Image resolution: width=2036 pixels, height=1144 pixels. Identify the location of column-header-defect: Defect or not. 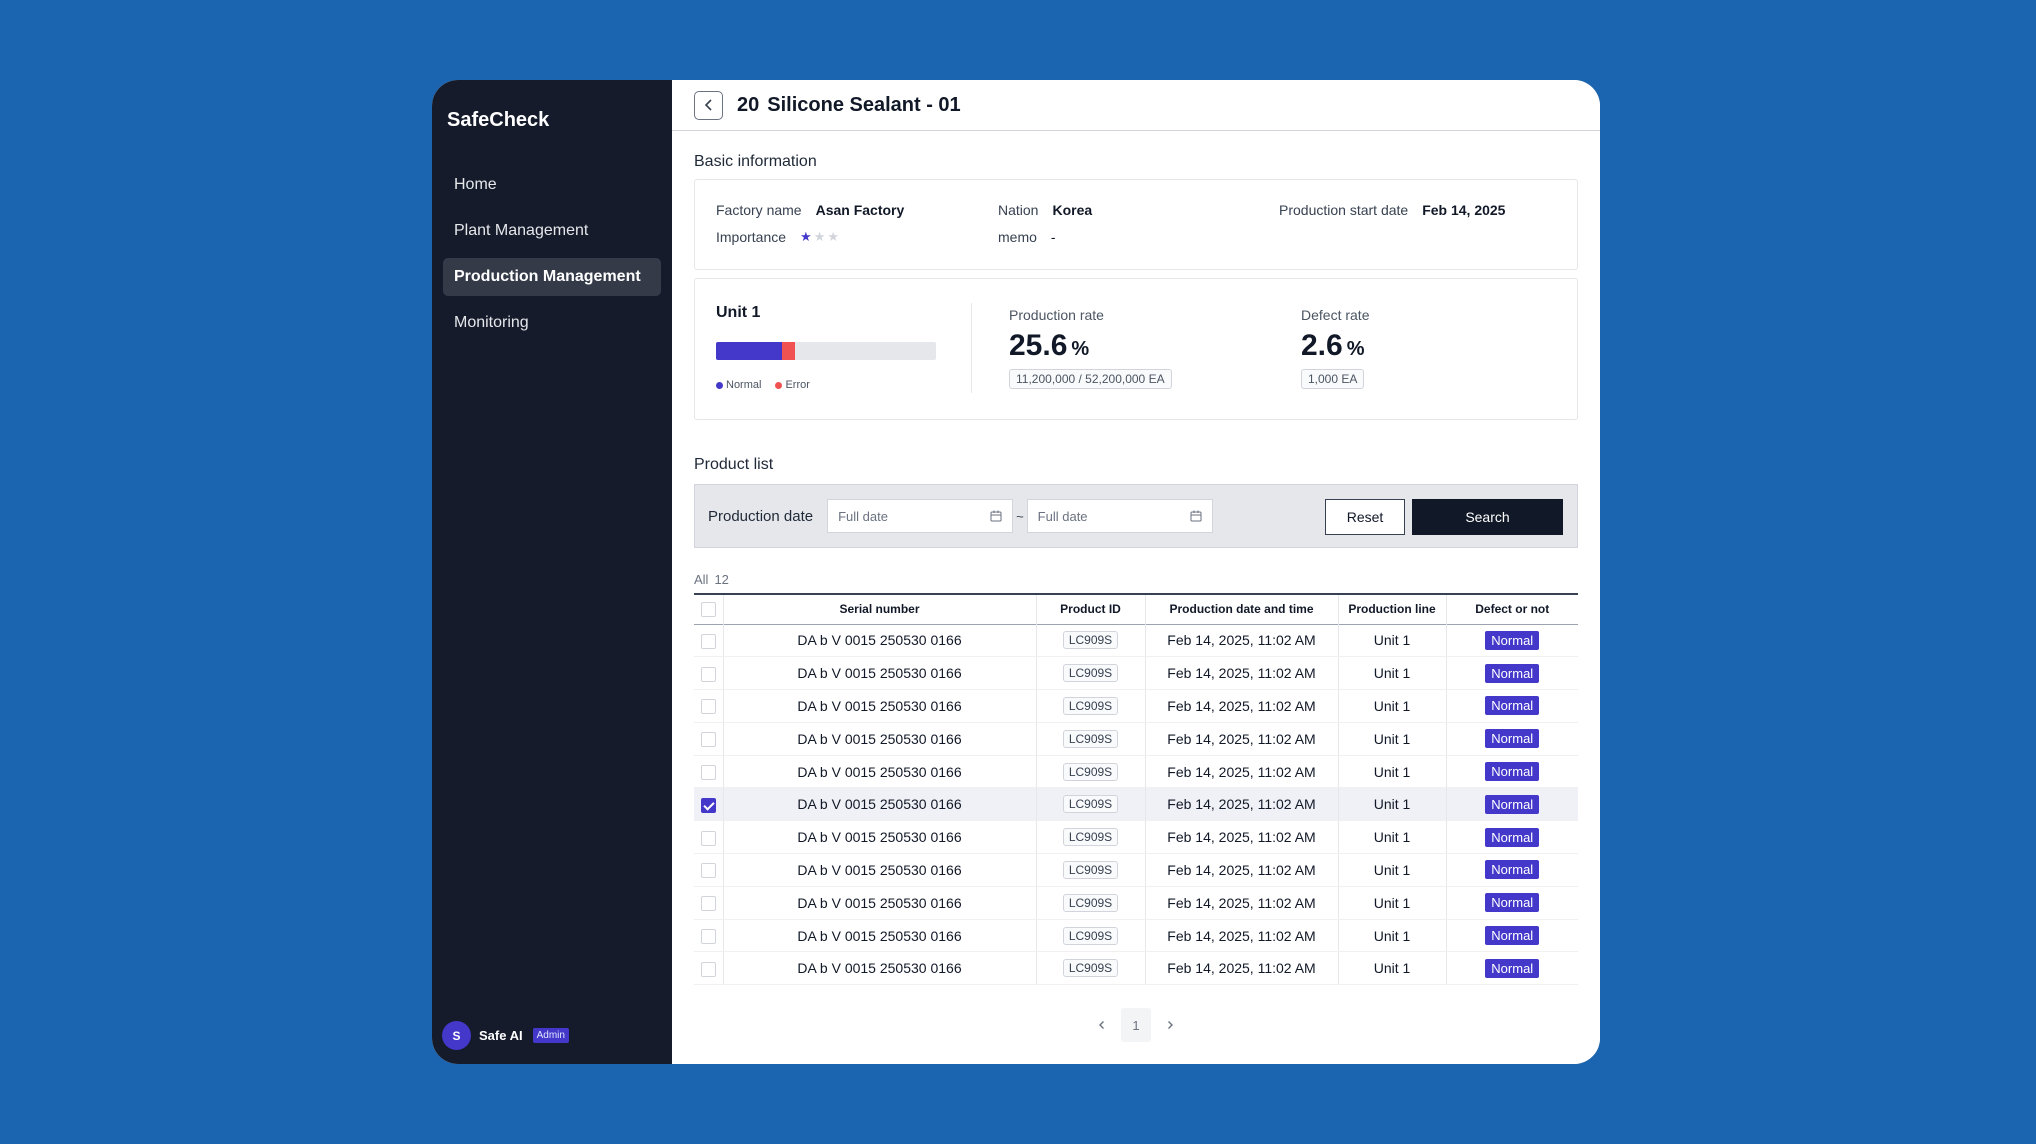
(1512, 609).